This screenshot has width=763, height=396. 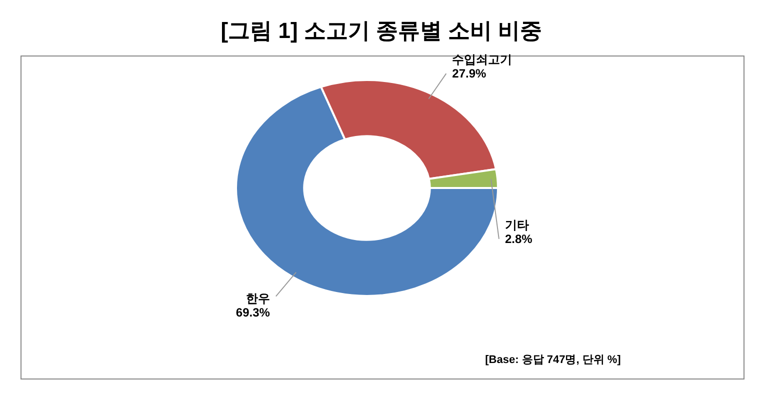 I want to click on data-label: 69.3%, so click(x=253, y=312).